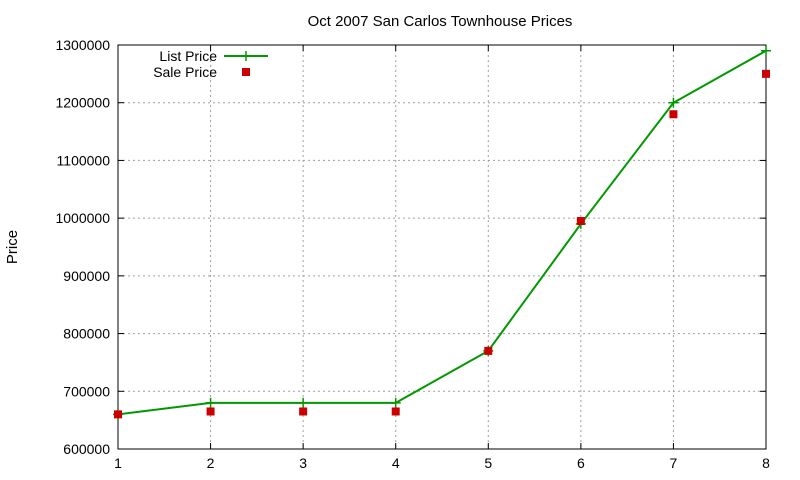  Describe the element at coordinates (86, 449) in the screenshot. I see `y-tick-label: 600000` at that location.